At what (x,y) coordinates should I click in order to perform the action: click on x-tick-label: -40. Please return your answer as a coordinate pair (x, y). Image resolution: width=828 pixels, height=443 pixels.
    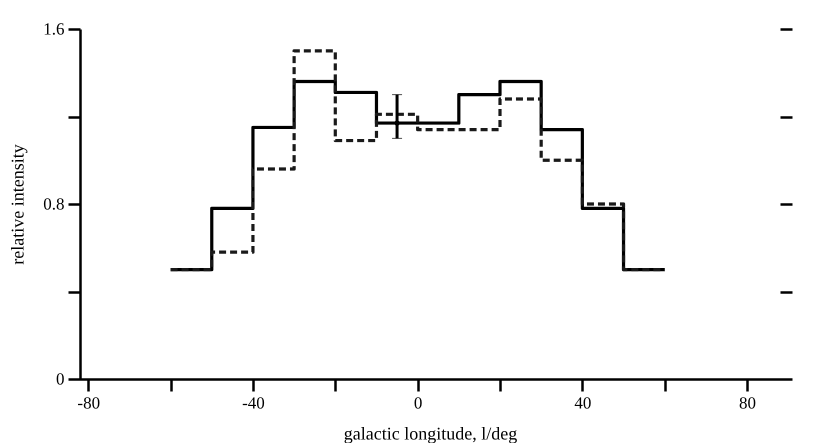
    Looking at the image, I should click on (253, 403).